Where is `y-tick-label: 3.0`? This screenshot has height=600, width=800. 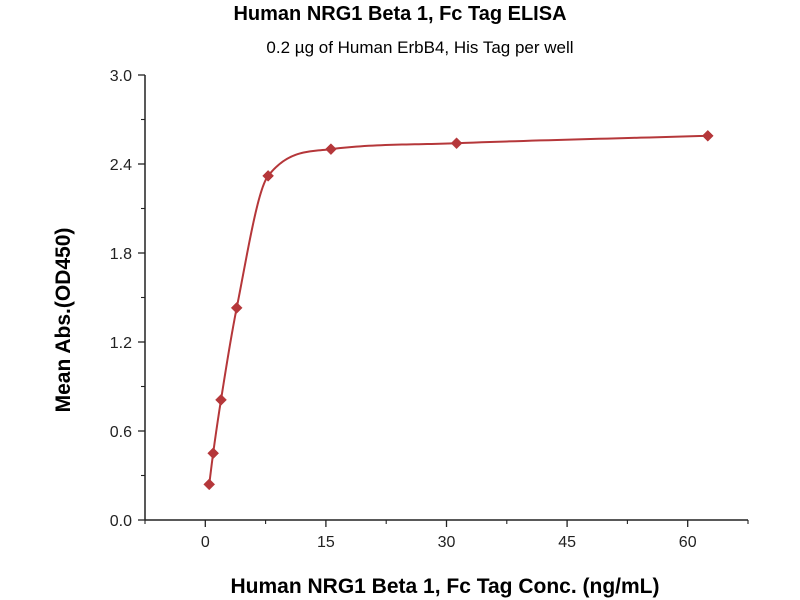
y-tick-label: 3.0 is located at coordinates (121, 76).